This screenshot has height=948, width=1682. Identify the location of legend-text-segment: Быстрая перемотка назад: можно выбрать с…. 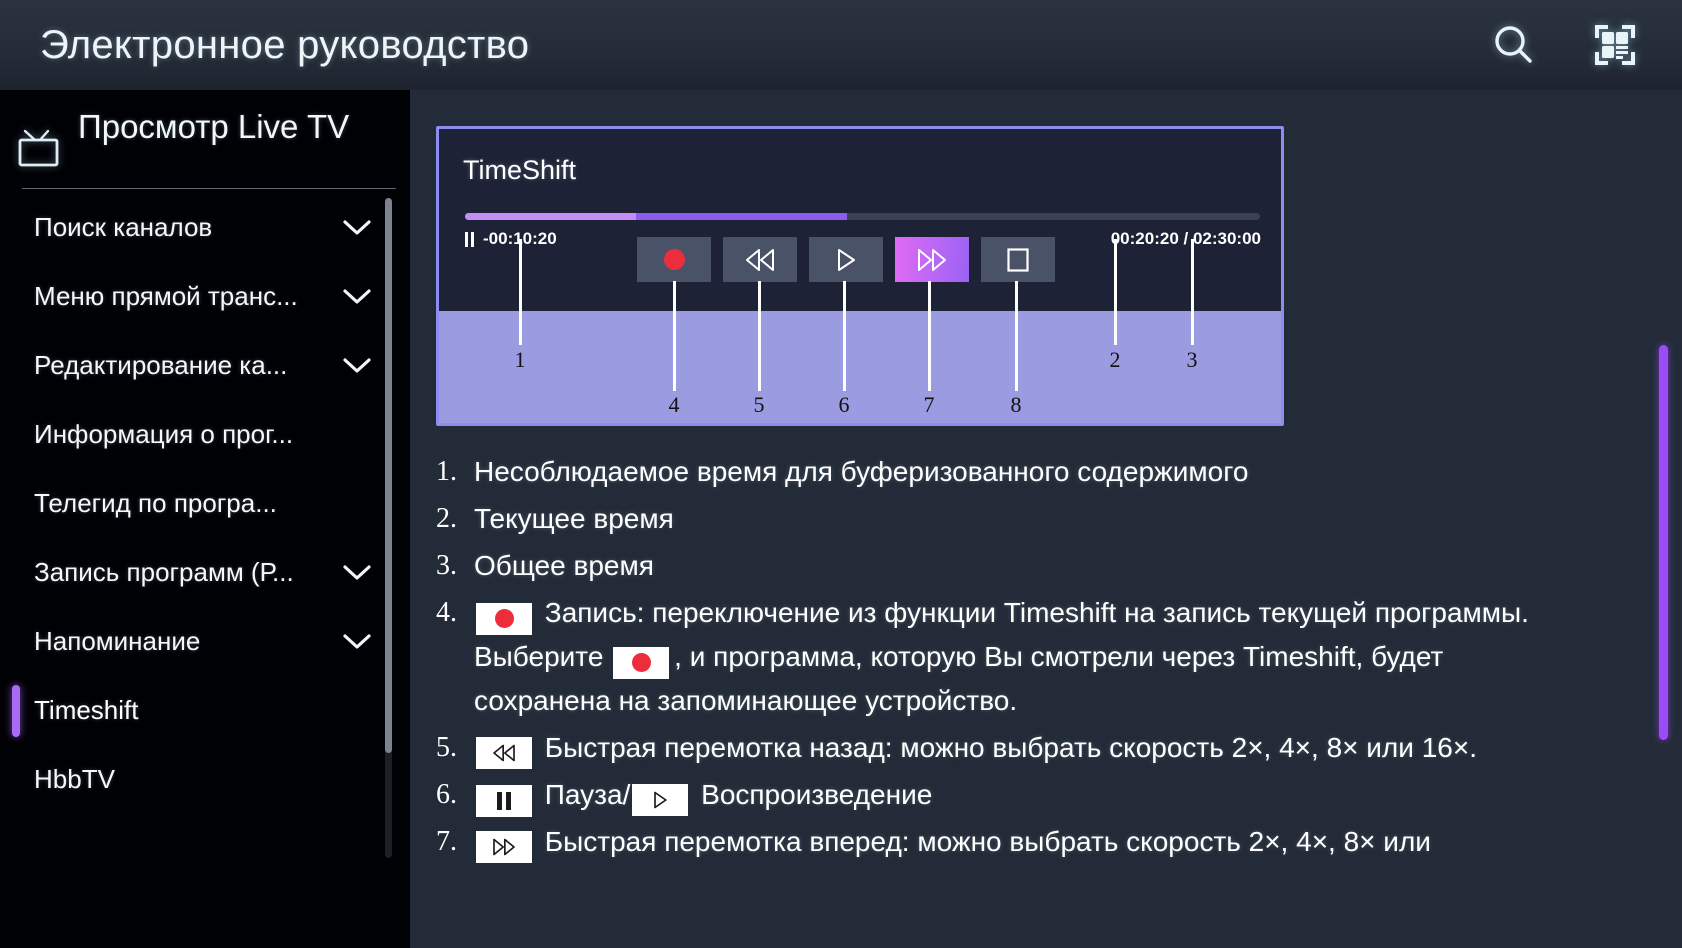
(1007, 747).